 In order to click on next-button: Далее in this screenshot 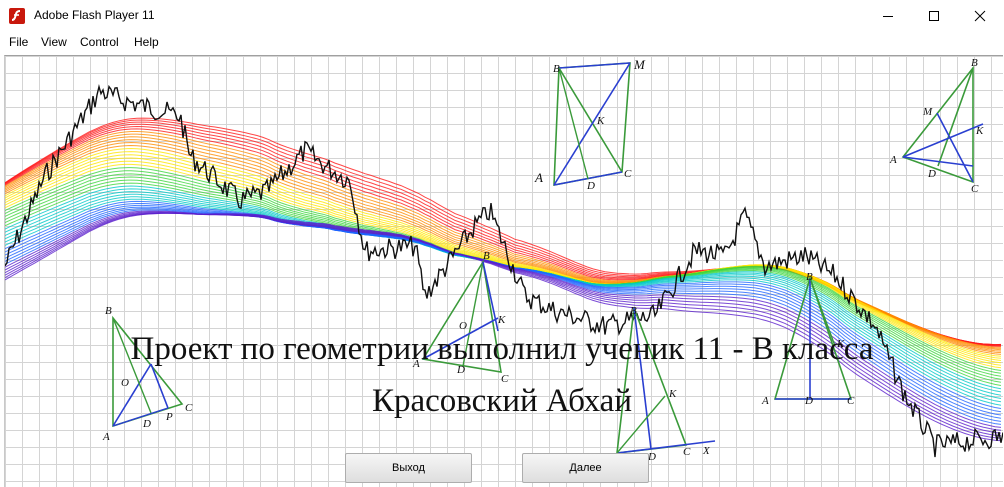, I will do `click(585, 468)`.